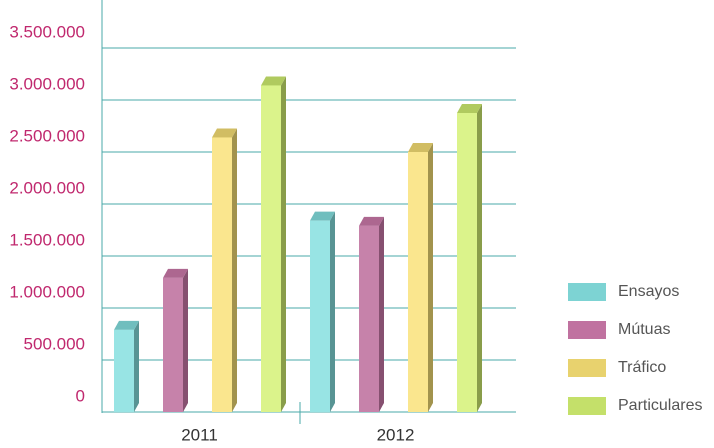 This screenshot has width=714, height=448. What do you see at coordinates (47, 31) in the screenshot?
I see `y-tick-label: 3.500.000` at bounding box center [47, 31].